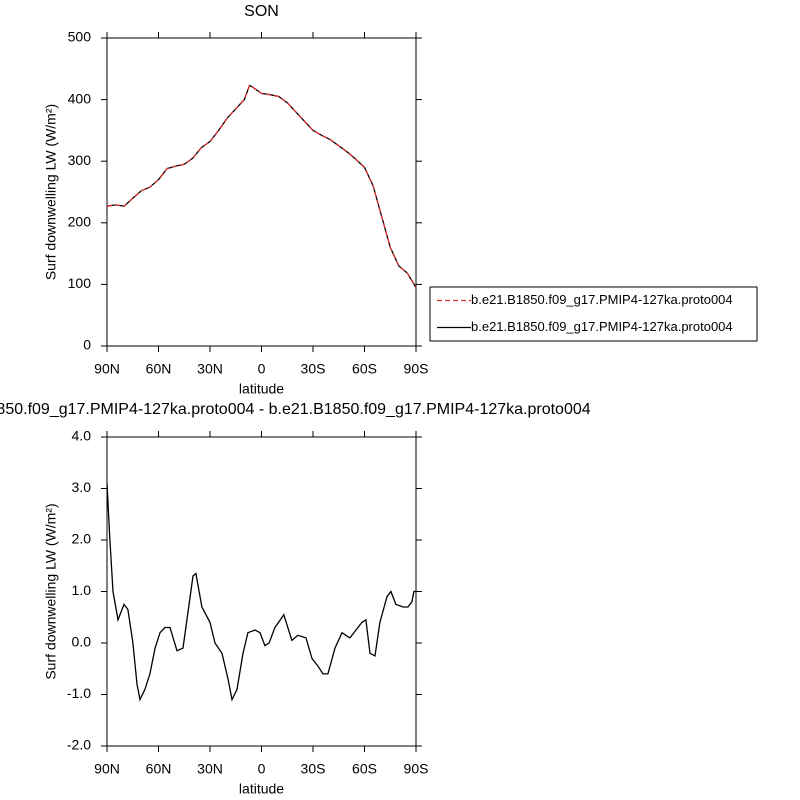 This screenshot has width=800, height=800. Describe the element at coordinates (82, 539) in the screenshot. I see `y-tick-label: 2.0` at that location.